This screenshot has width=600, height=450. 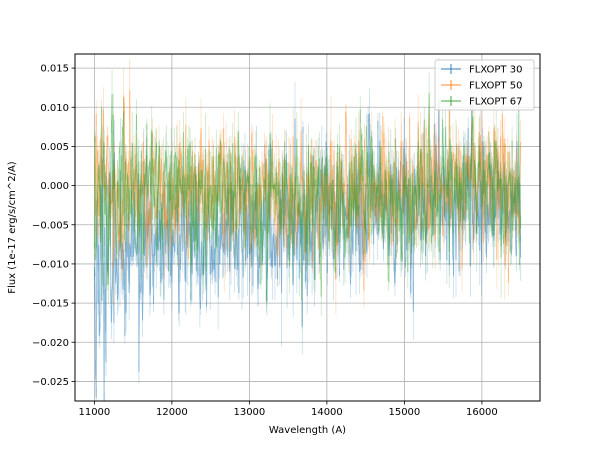 What do you see at coordinates (404, 412) in the screenshot?
I see `x-tick-label: 15000` at bounding box center [404, 412].